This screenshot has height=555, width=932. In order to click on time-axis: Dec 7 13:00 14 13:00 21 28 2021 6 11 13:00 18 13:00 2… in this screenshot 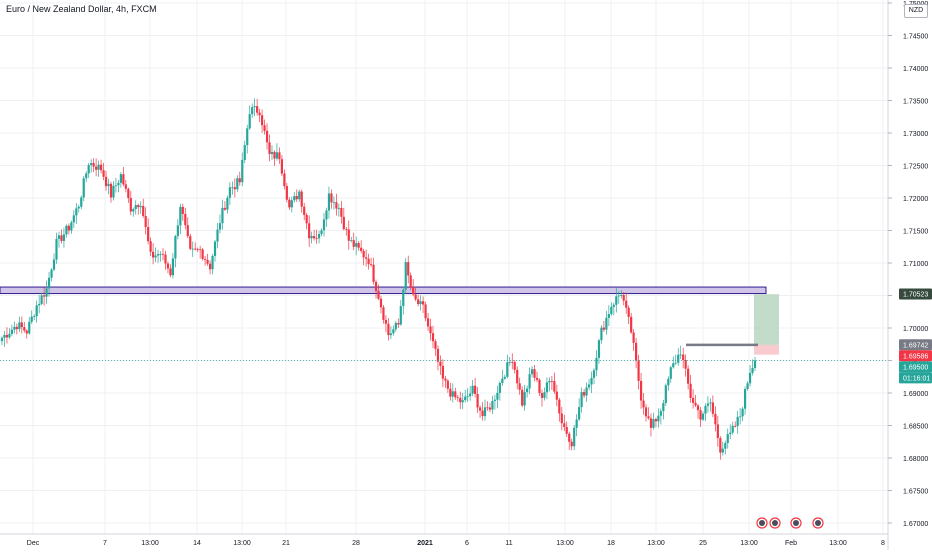, I will do `click(444, 540)`.